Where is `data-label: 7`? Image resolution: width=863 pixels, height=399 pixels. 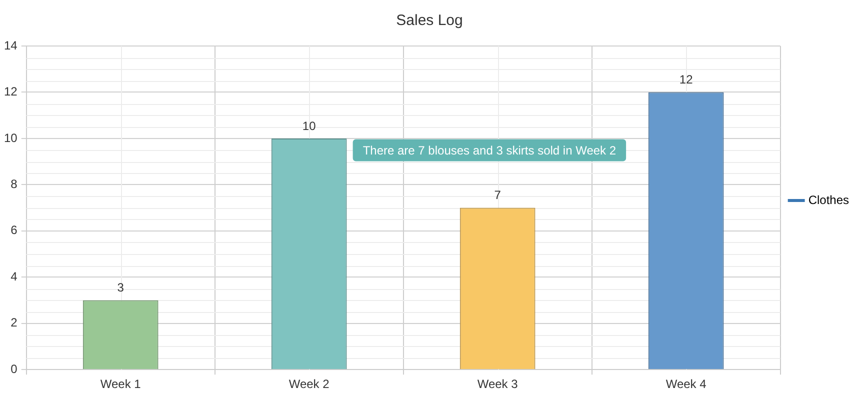 data-label: 7 is located at coordinates (498, 195).